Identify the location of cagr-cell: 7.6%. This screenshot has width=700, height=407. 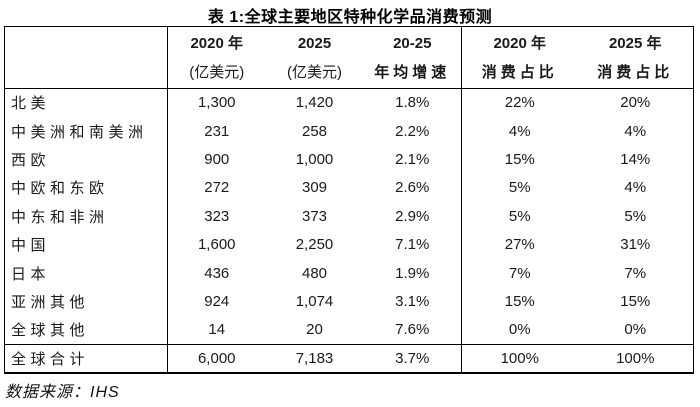
(412, 330).